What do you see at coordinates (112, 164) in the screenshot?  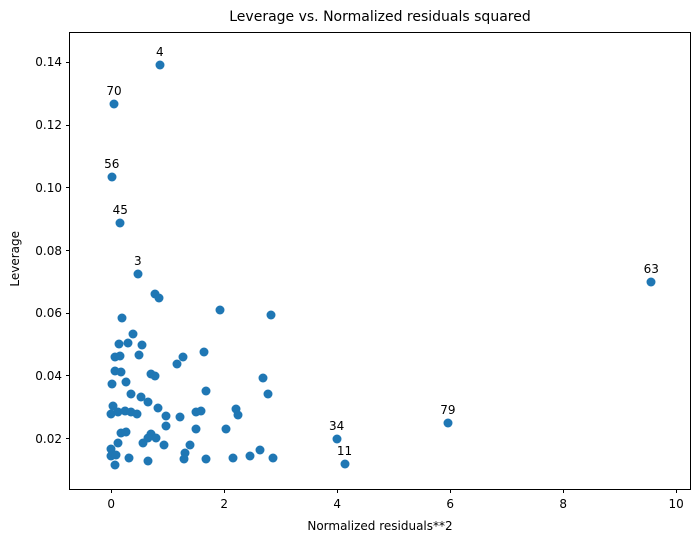 I see `point-label: 56` at bounding box center [112, 164].